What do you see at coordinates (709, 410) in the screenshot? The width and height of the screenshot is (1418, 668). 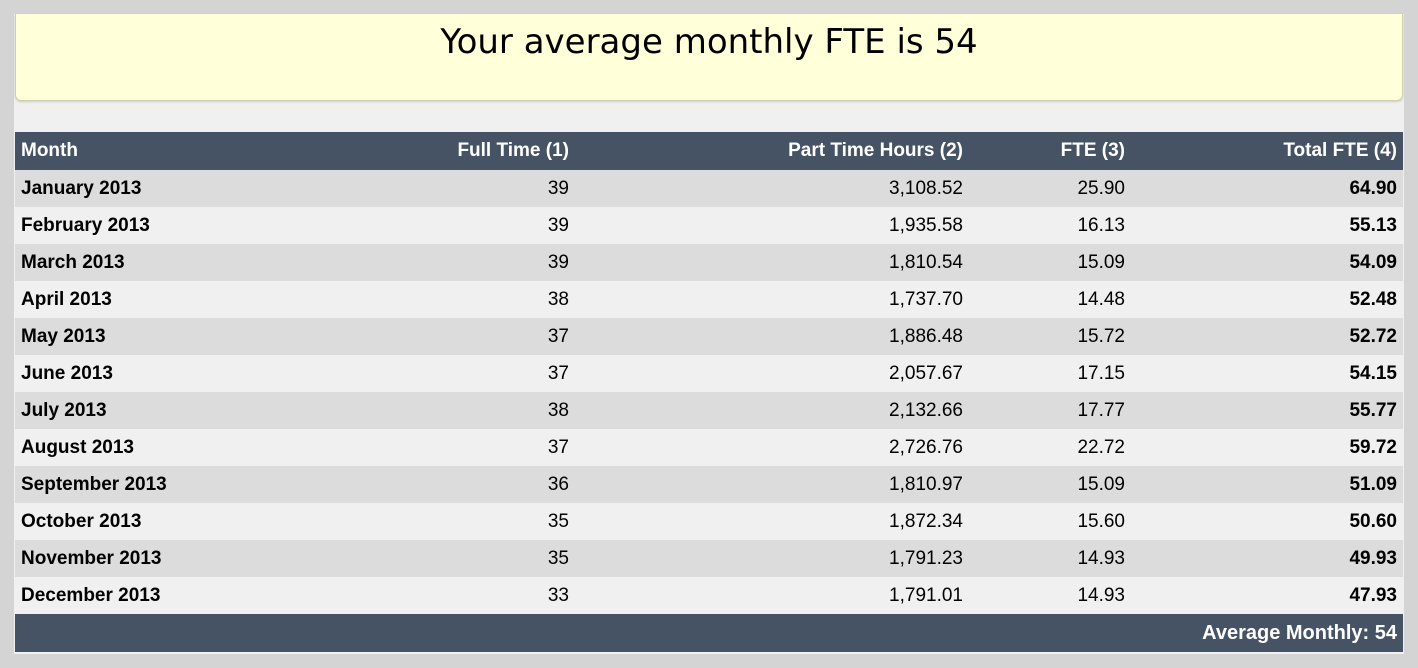 I see `table-row: July 2013 38 2,132.66 17.77 55.77` at bounding box center [709, 410].